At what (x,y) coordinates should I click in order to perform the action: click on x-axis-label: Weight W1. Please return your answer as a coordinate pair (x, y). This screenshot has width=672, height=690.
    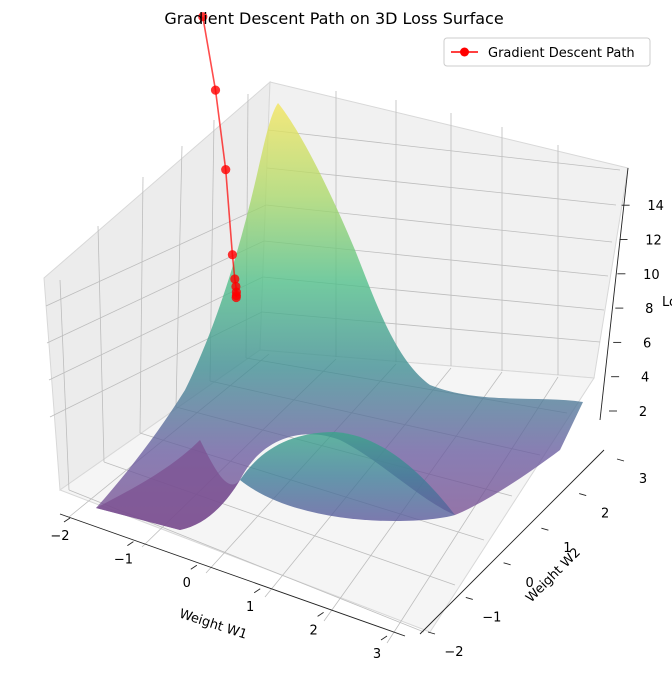
    Looking at the image, I should click on (213, 625).